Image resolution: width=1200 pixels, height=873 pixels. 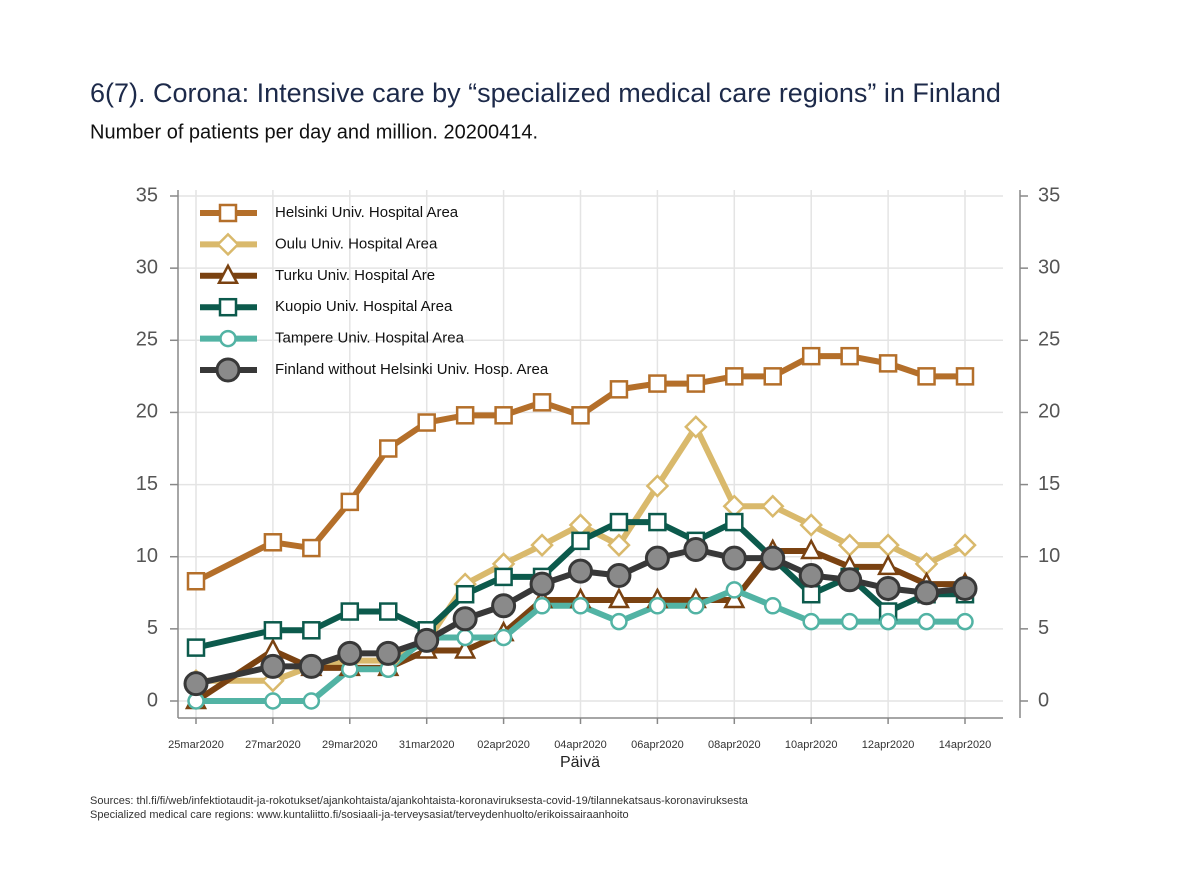 What do you see at coordinates (503, 745) in the screenshot?
I see `x-tick-label: 02apr2020` at bounding box center [503, 745].